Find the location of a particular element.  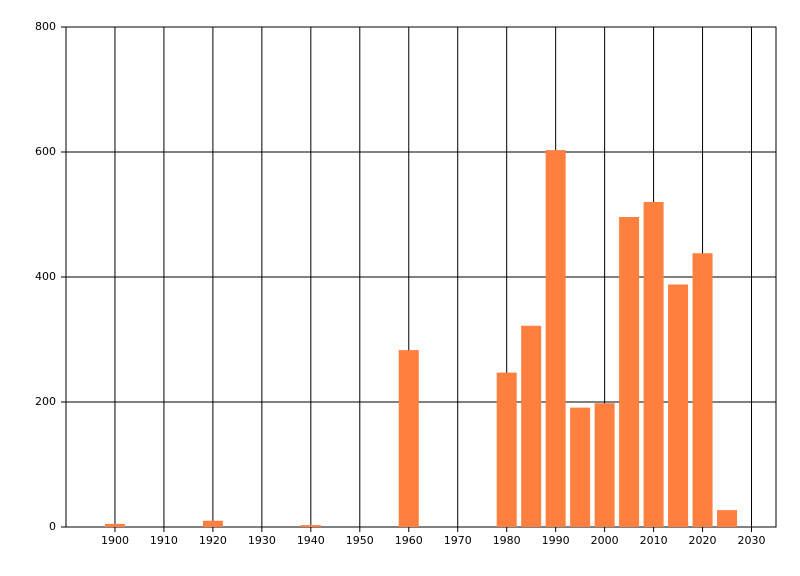

y-tick-label: 800 is located at coordinates (45, 26).